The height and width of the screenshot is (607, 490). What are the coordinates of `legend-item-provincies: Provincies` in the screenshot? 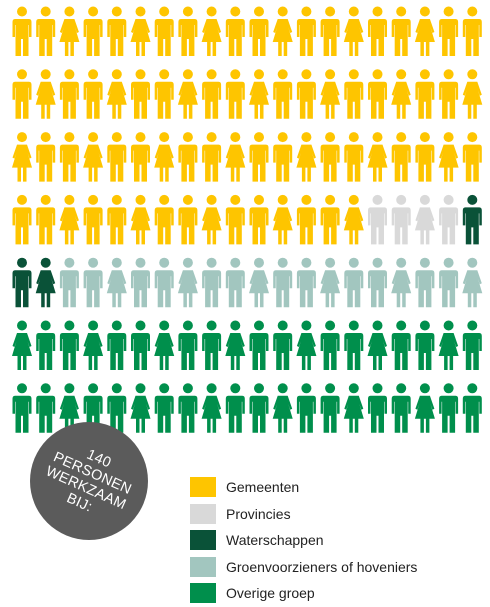 It's located at (303, 514).